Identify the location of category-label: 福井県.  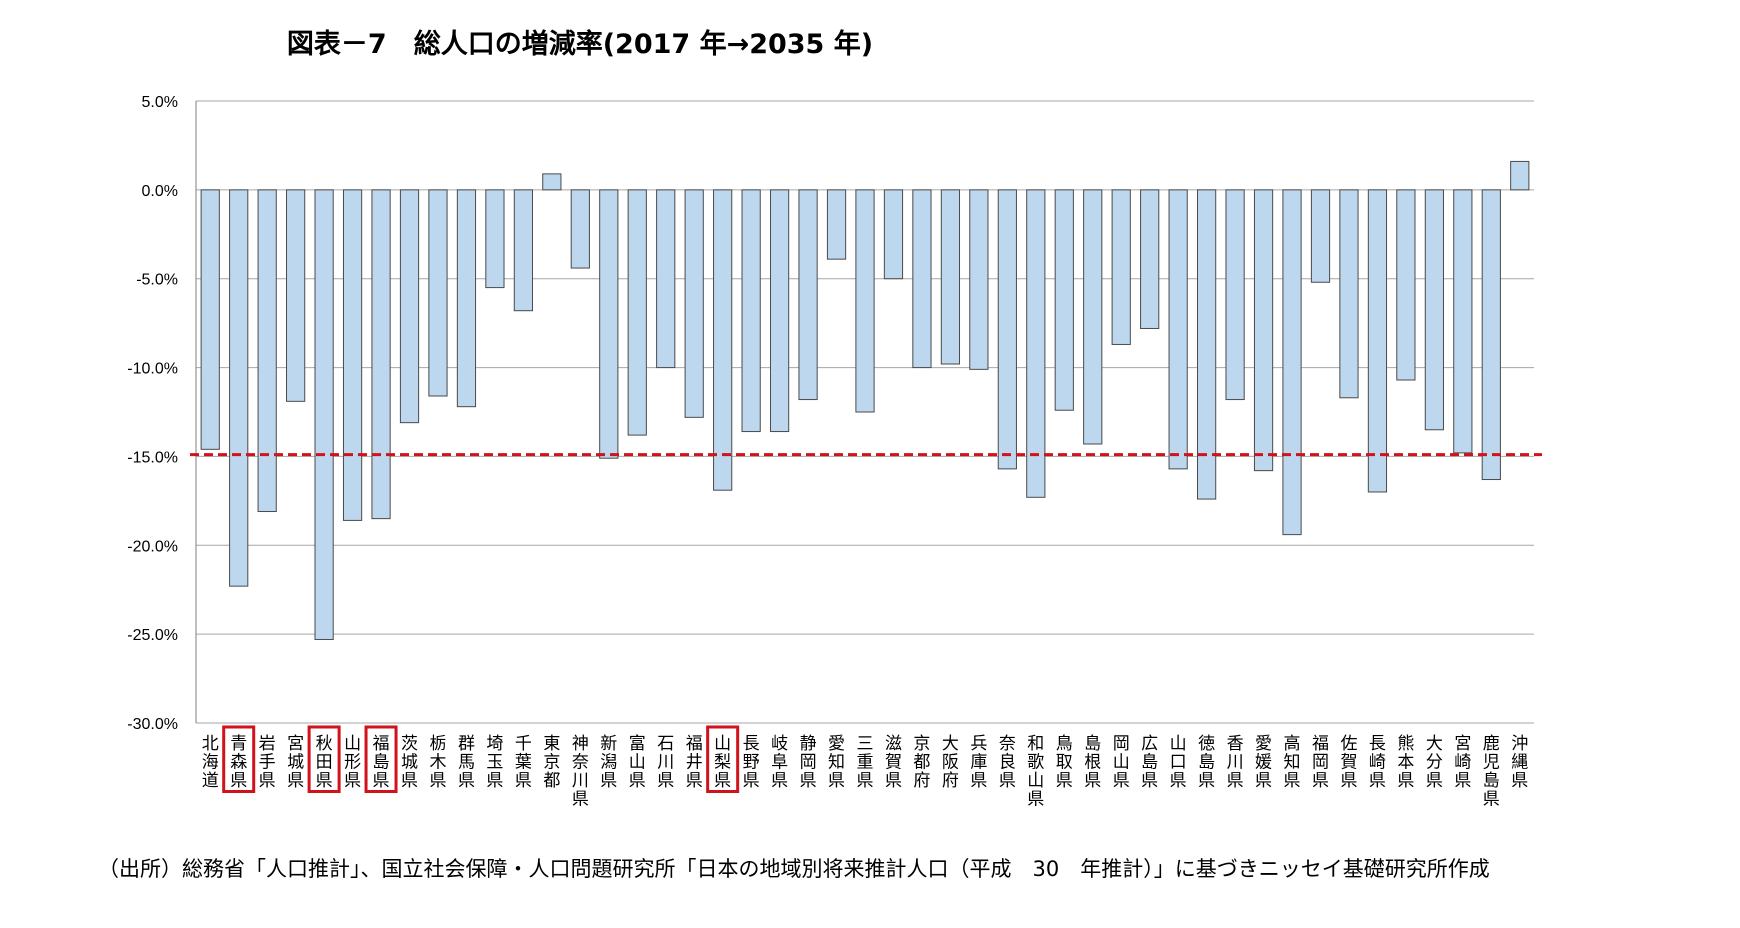
(694, 762).